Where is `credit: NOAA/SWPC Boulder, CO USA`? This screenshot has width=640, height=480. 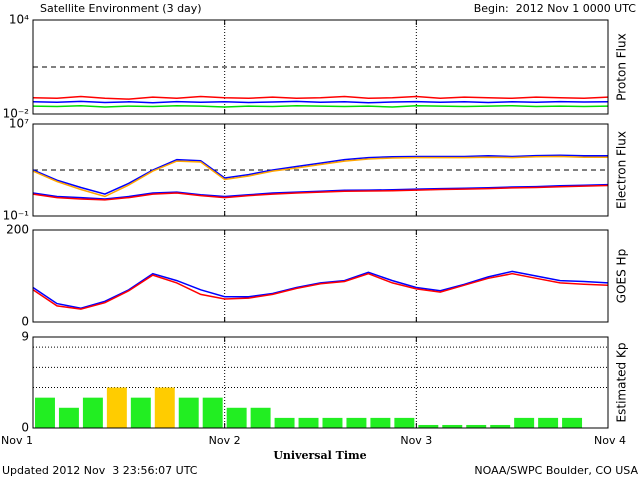
credit: NOAA/SWPC Boulder, CO USA is located at coordinates (556, 470).